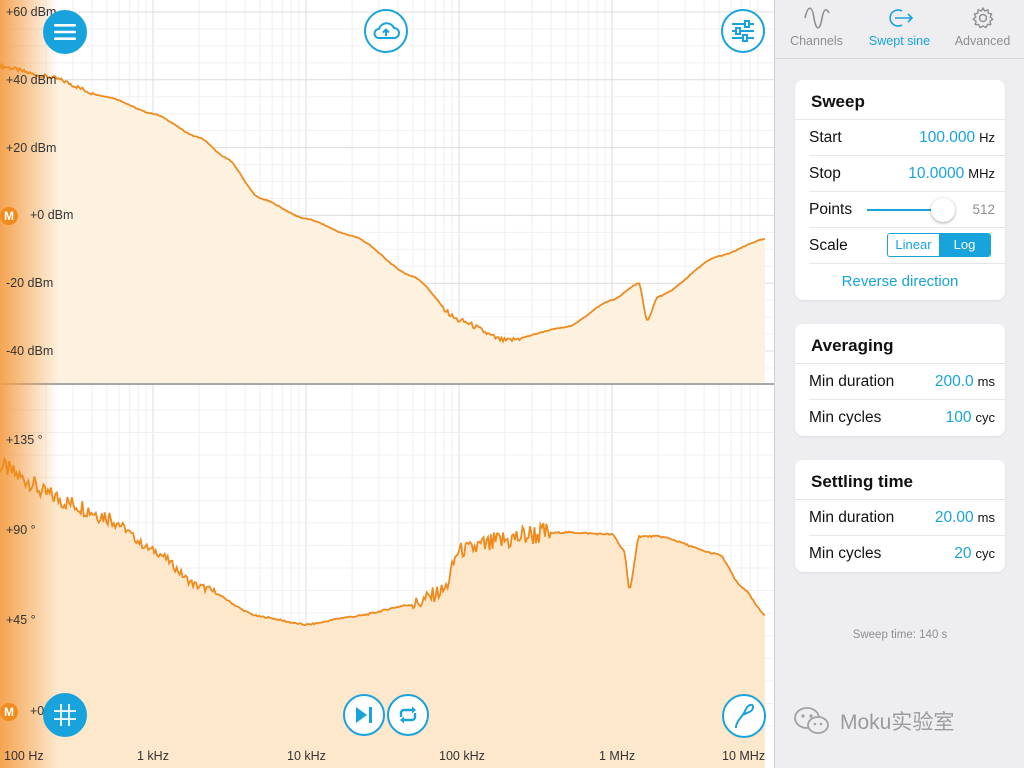  Describe the element at coordinates (9, 216) in the screenshot. I see `marker-mag: M` at that location.